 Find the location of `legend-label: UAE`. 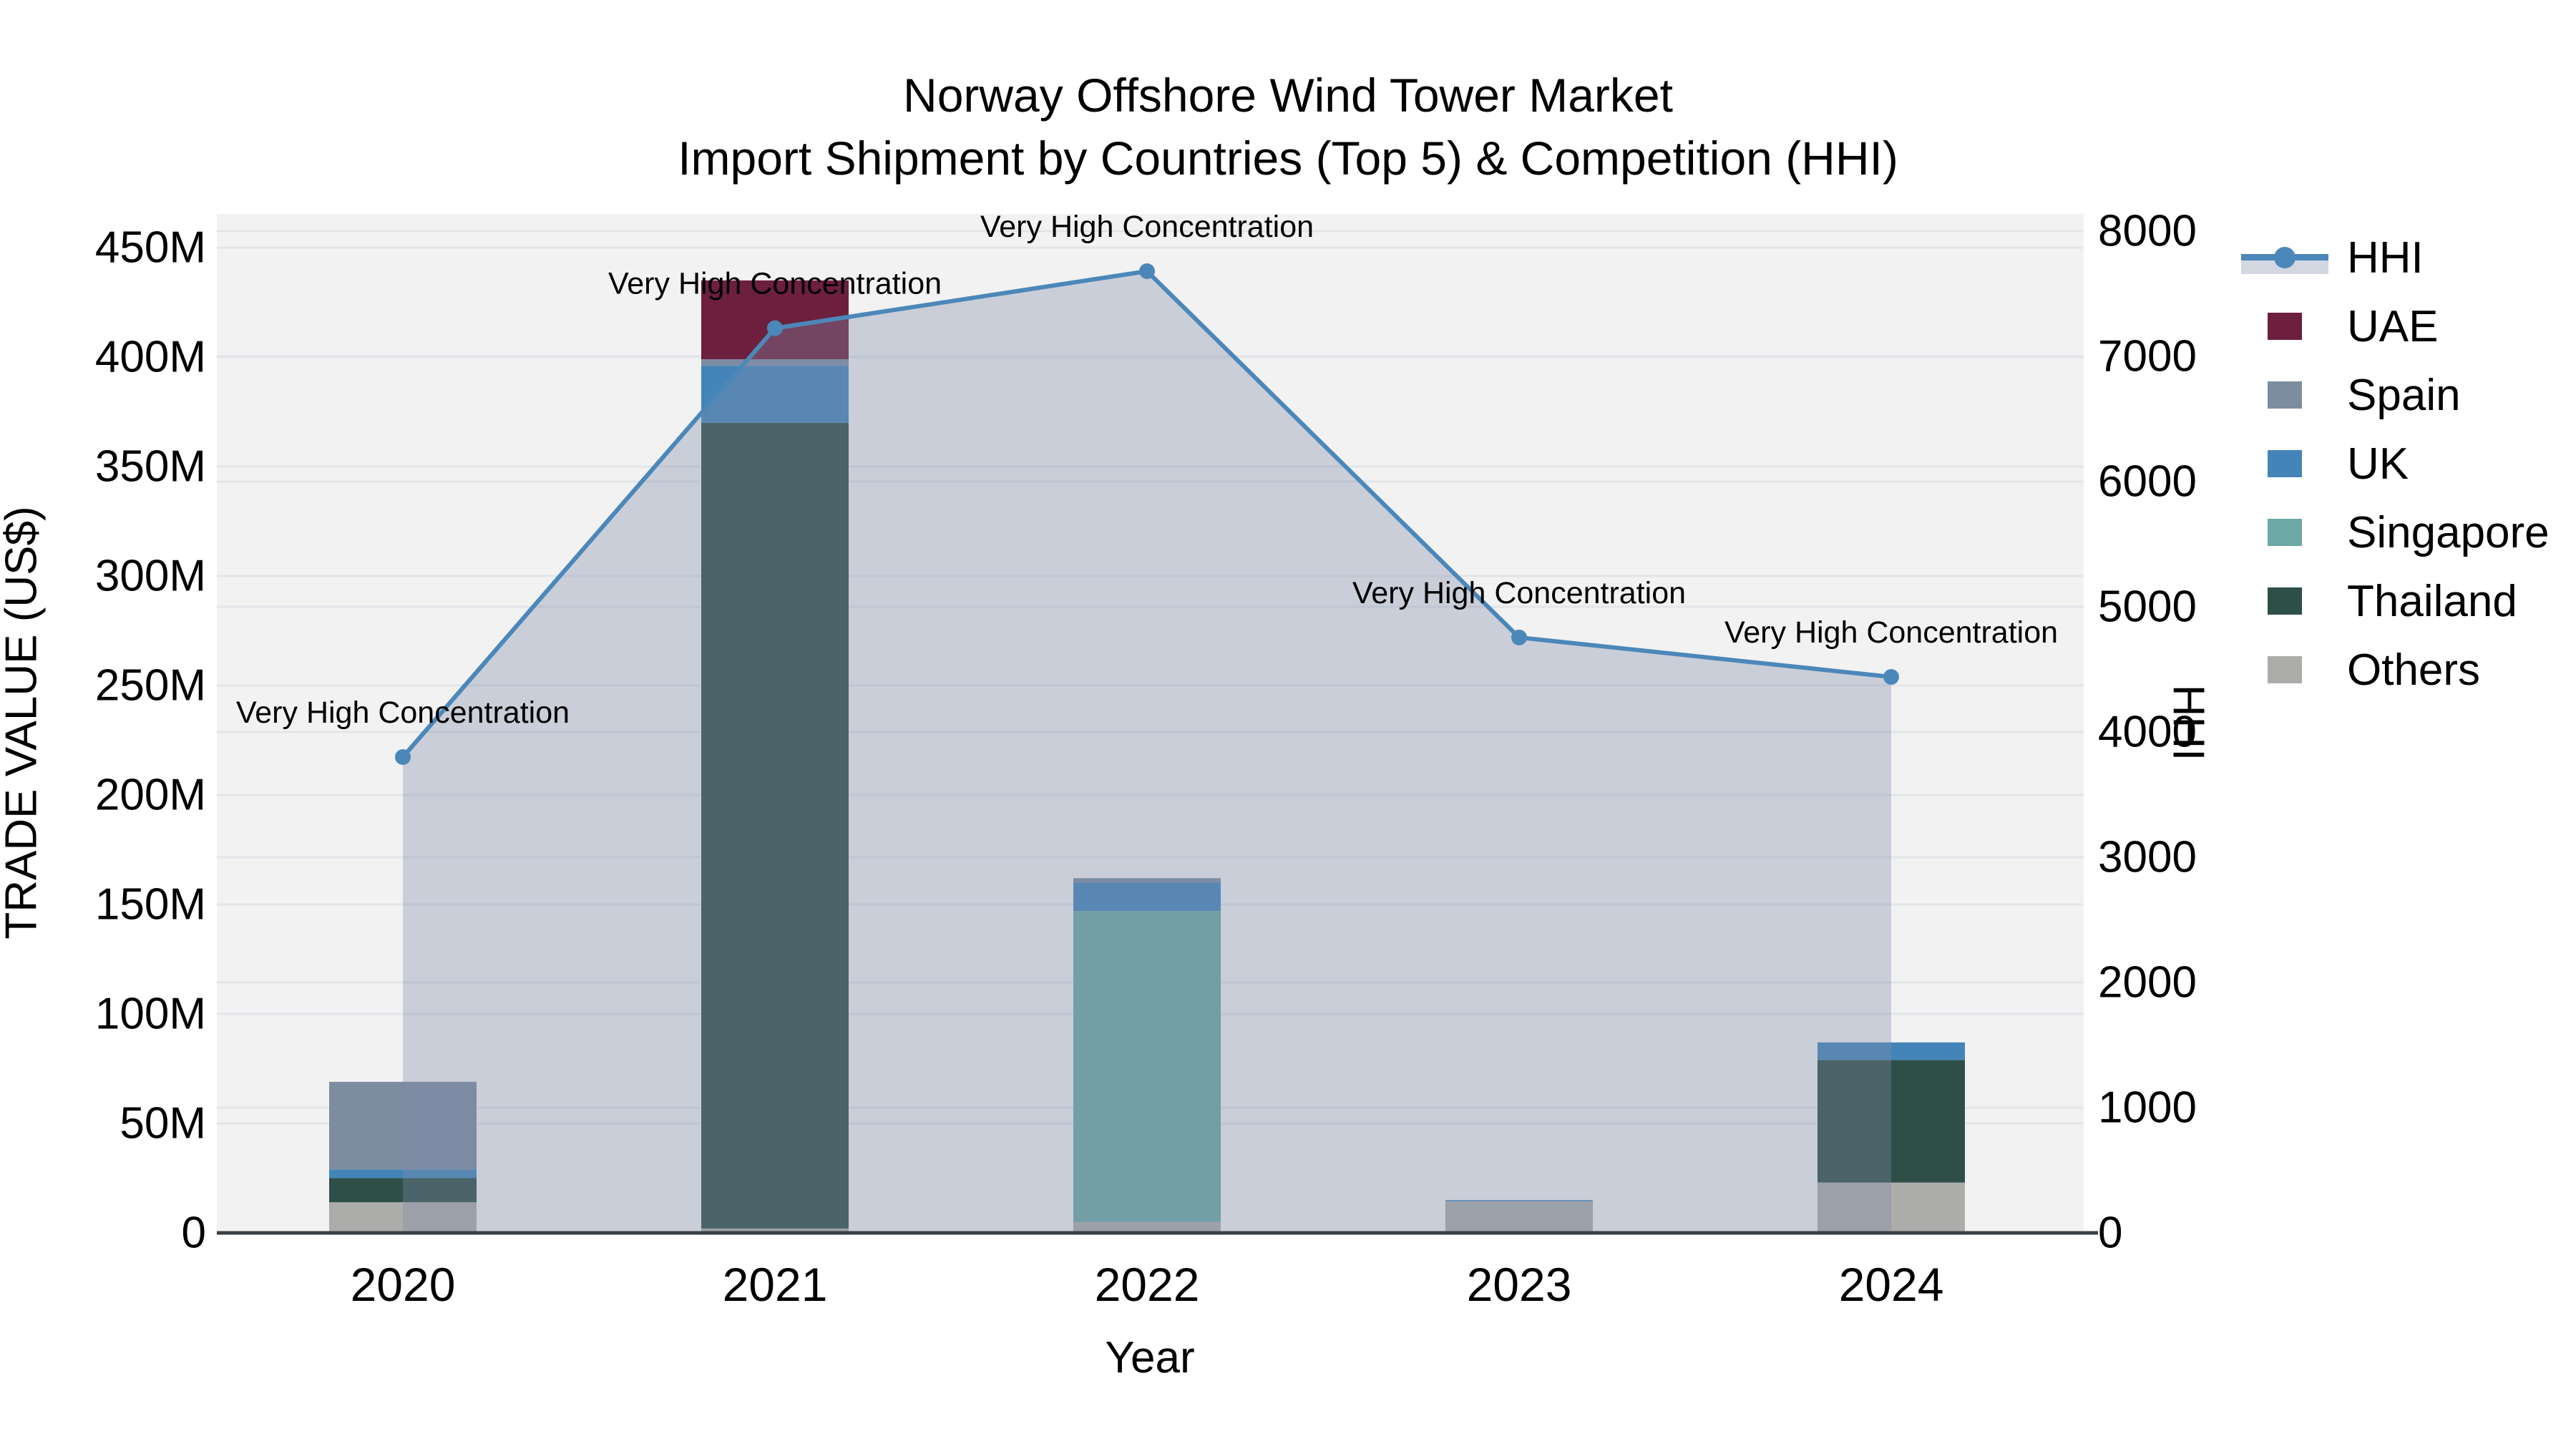

legend-label: UAE is located at coordinates (2393, 326).